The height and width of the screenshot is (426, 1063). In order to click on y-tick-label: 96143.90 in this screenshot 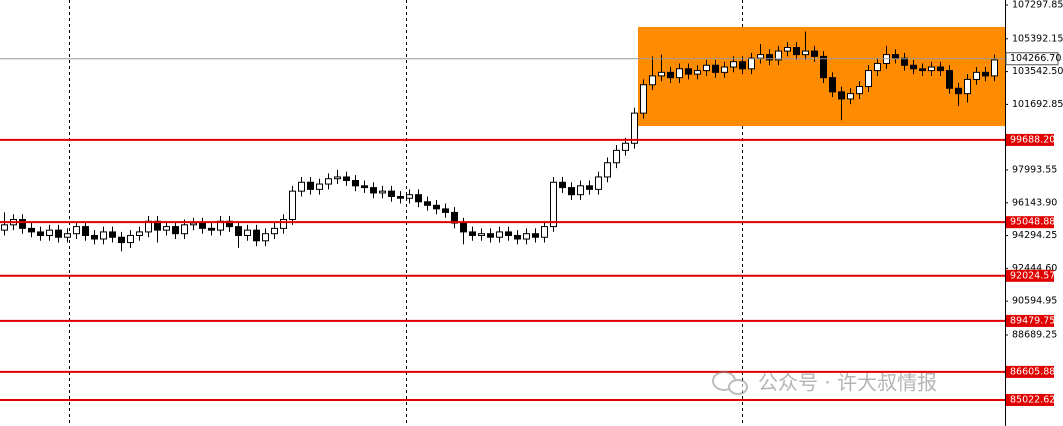, I will do `click(1034, 202)`.